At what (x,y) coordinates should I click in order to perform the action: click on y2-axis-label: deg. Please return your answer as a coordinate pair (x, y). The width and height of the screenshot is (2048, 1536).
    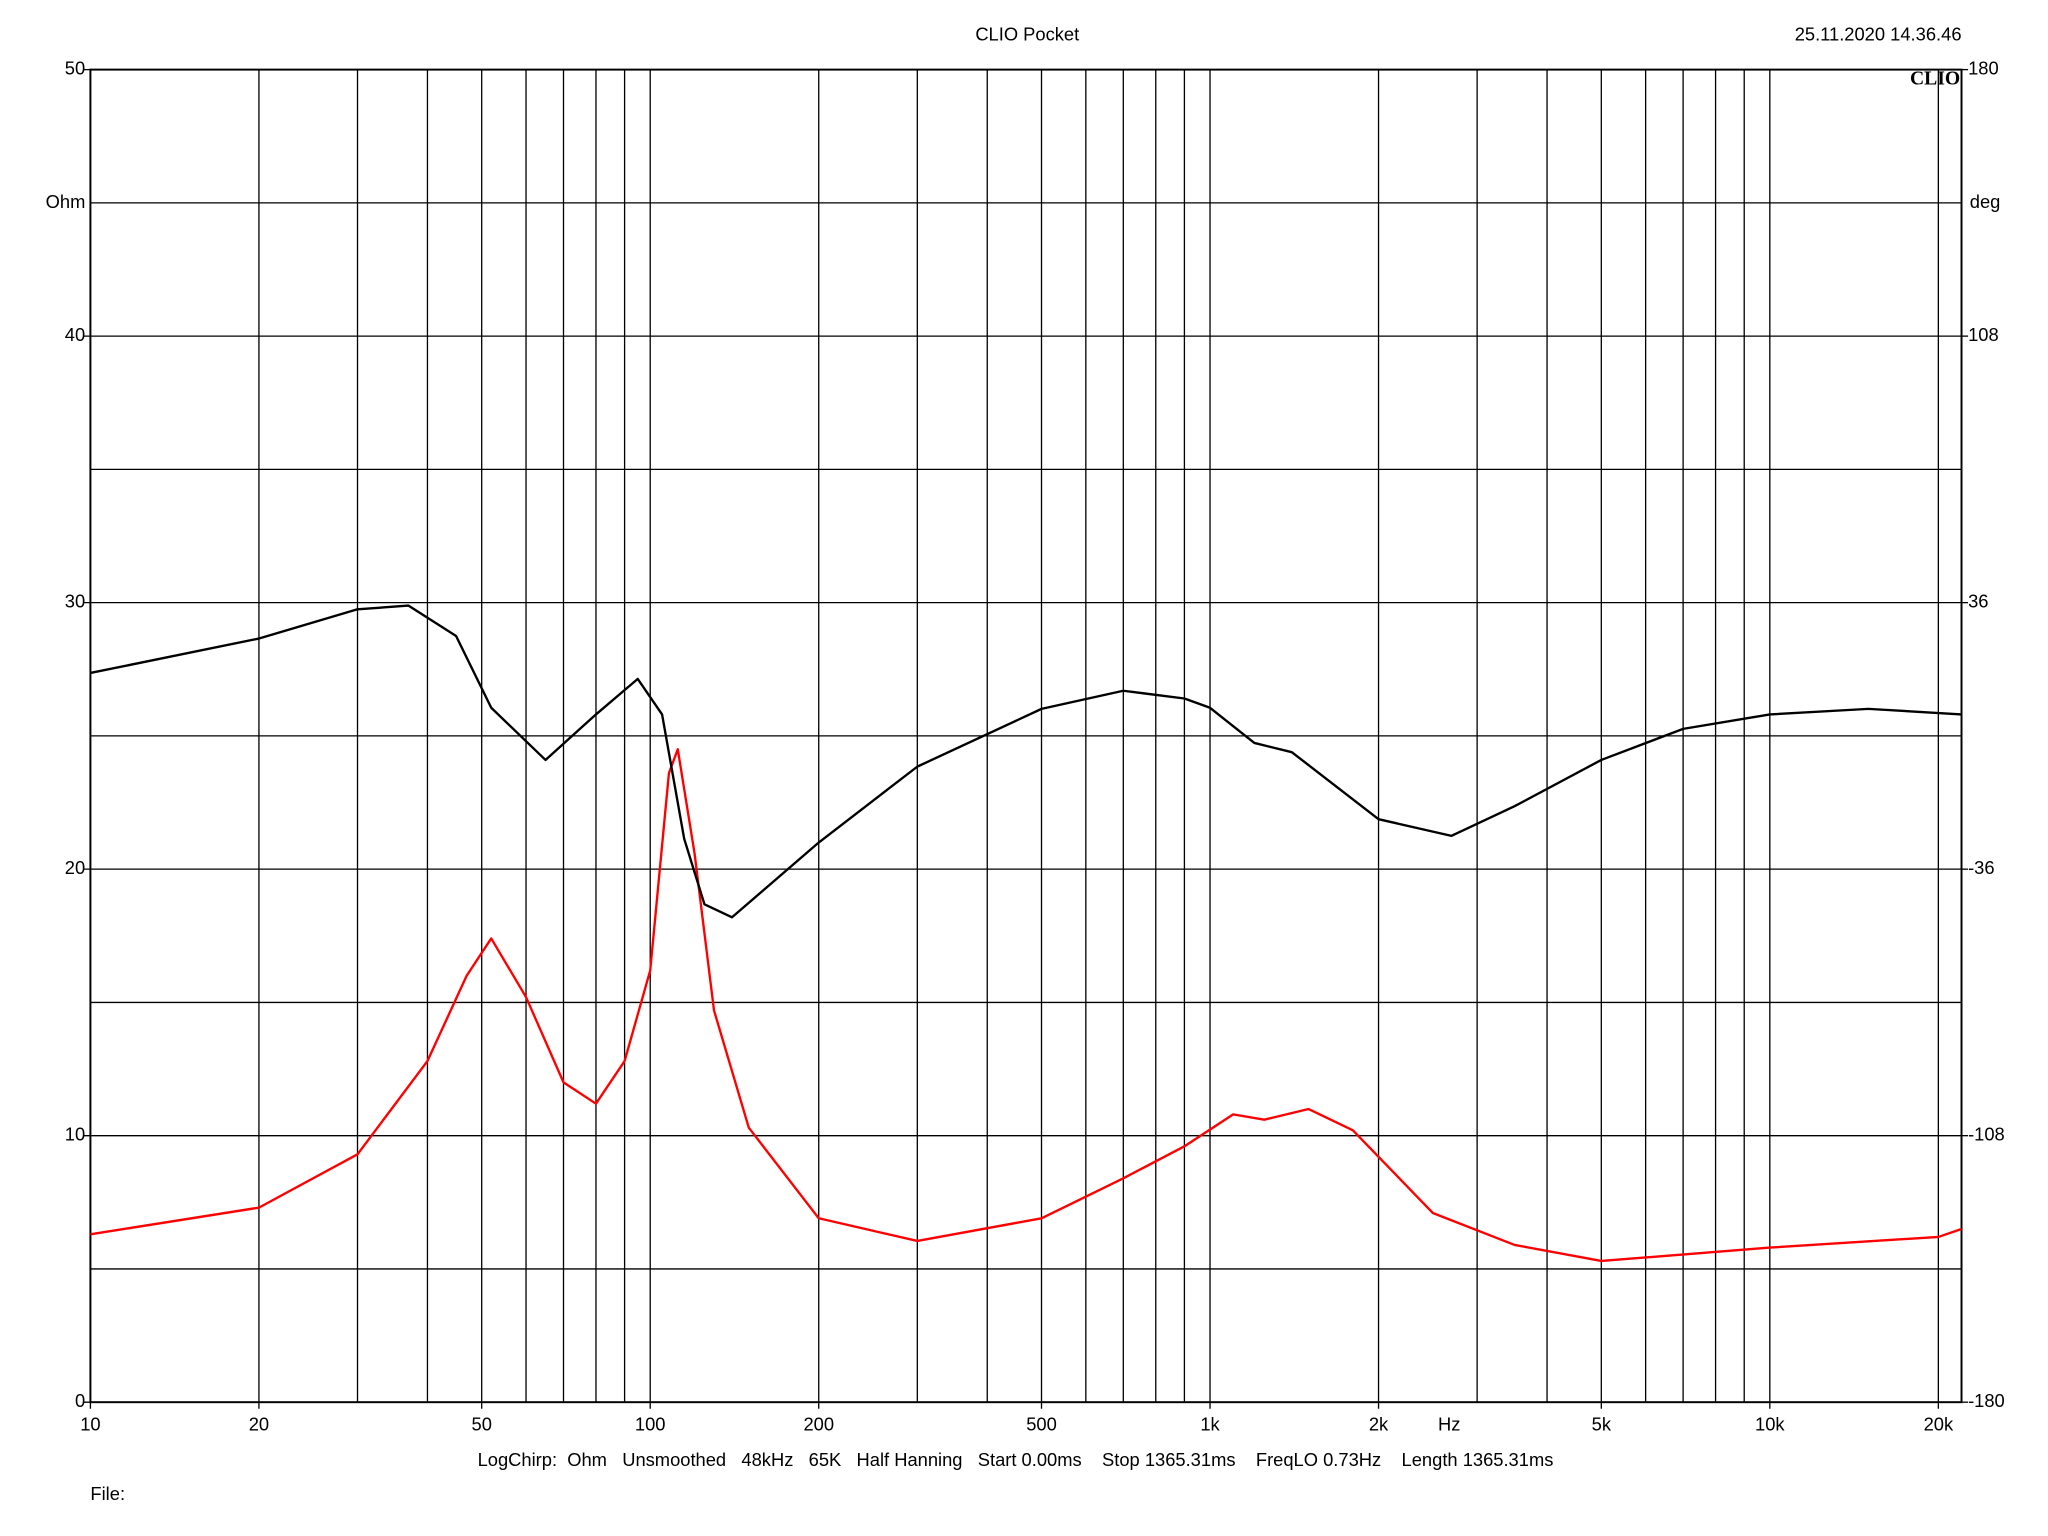
    Looking at the image, I should click on (1985, 201).